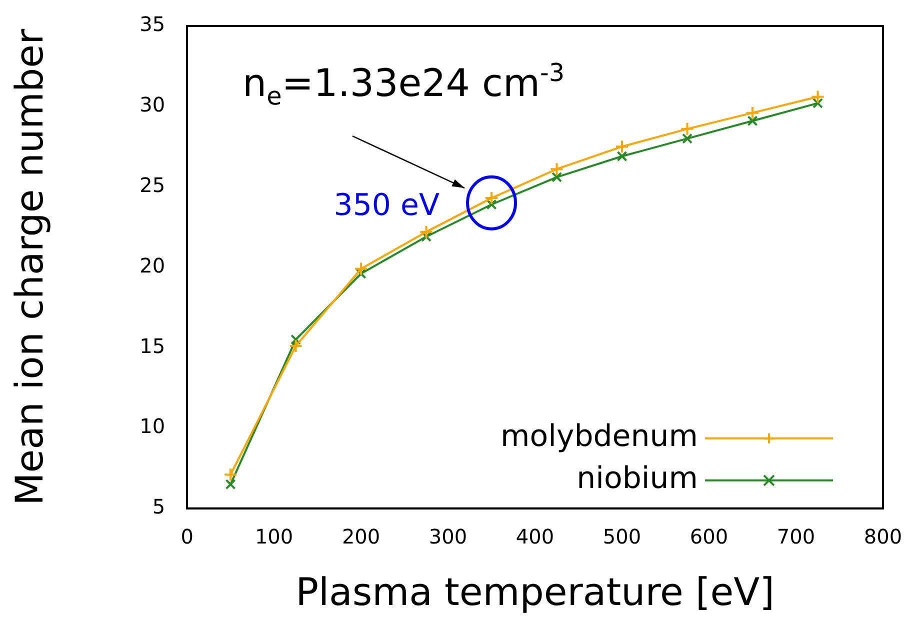 The image size is (913, 634). Describe the element at coordinates (153, 185) in the screenshot. I see `y-tick-label: 25` at that location.